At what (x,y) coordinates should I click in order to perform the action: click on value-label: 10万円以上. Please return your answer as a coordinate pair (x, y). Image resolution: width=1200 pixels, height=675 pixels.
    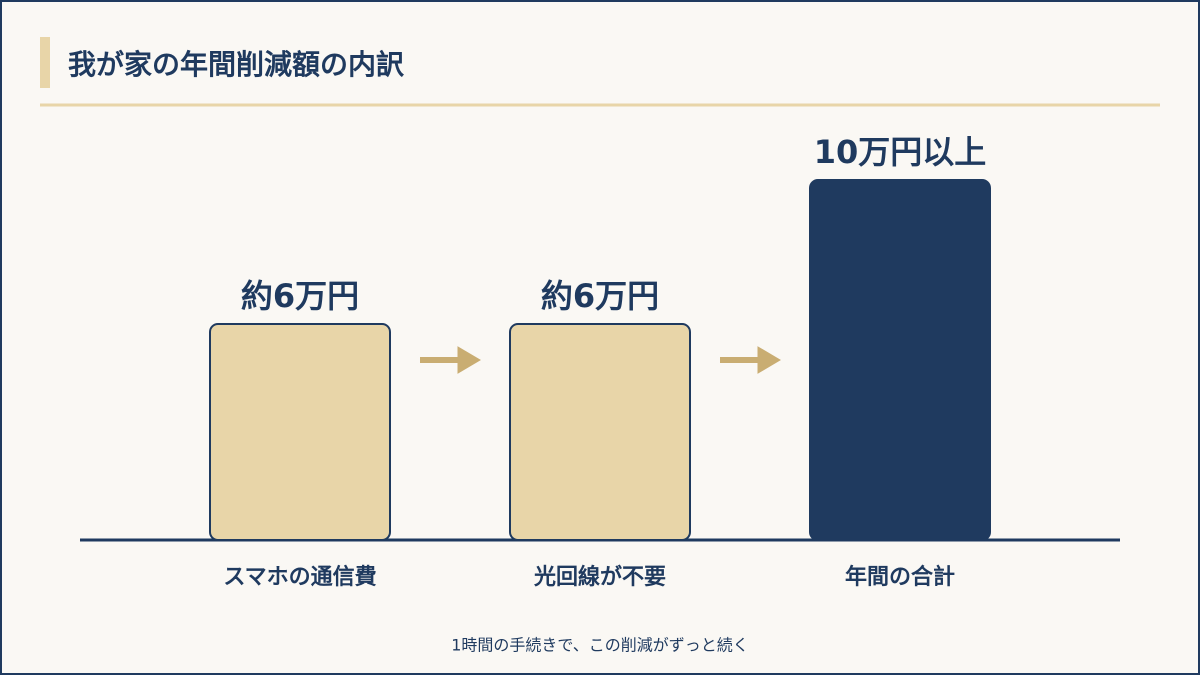
    Looking at the image, I should click on (900, 152).